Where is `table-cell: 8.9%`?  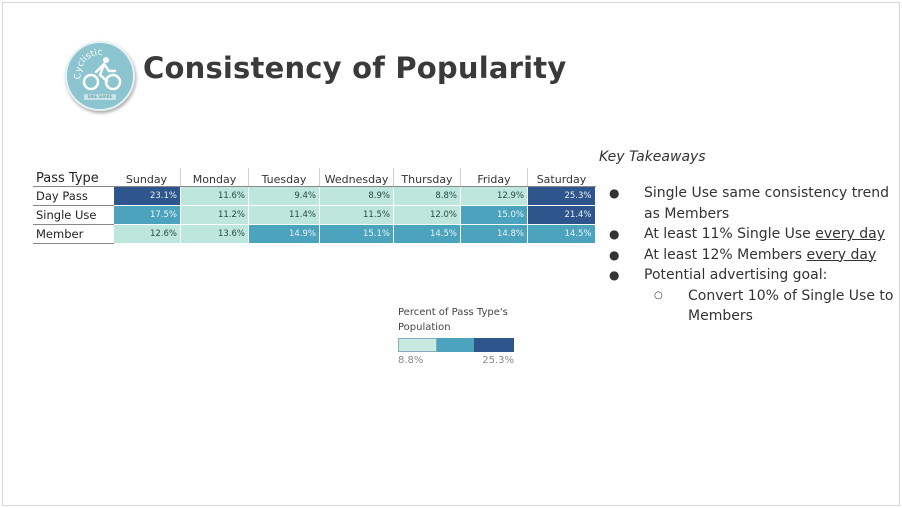
table-cell: 8.9% is located at coordinates (356, 196).